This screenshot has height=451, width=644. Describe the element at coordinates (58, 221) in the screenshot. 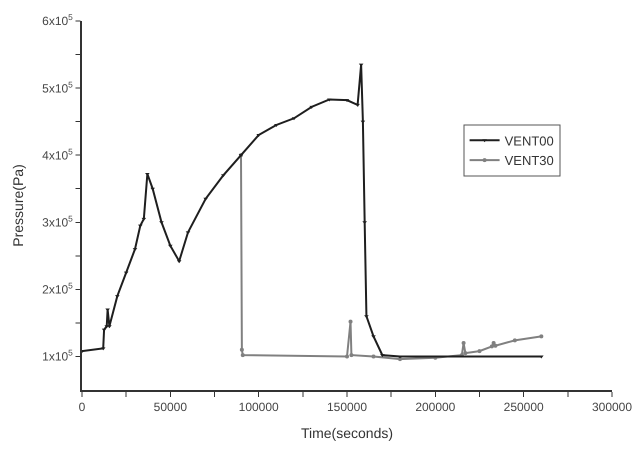

I see `y-tick-label: 3x10$^{5}$` at that location.